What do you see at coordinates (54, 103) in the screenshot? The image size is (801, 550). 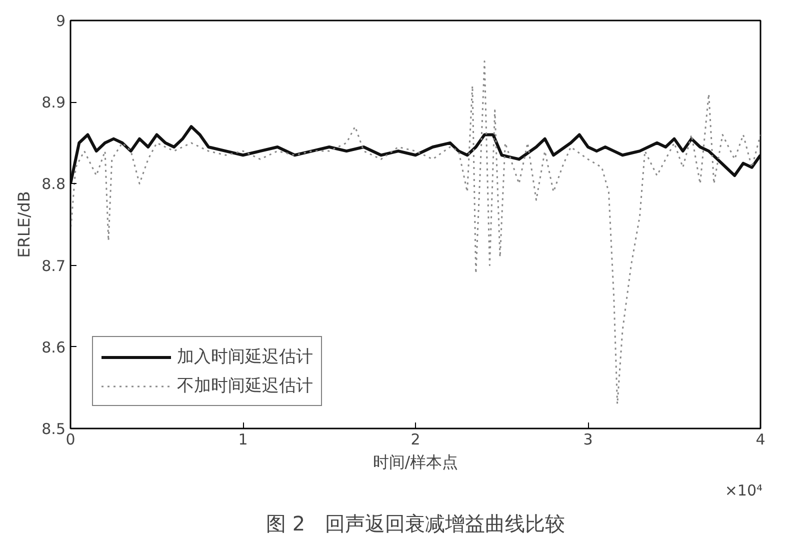 I see `y-tick-label: 8.9` at bounding box center [54, 103].